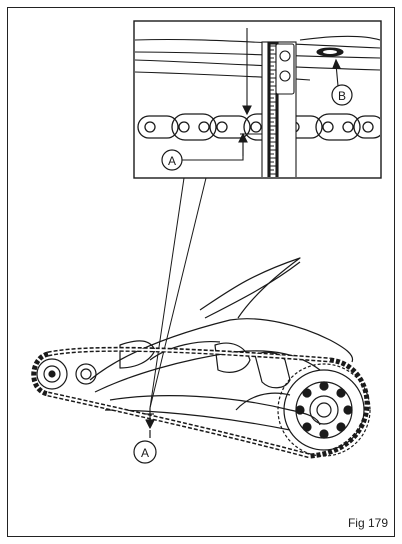  Describe the element at coordinates (86, 374) in the screenshot. I see `swingarm-pivot` at that location.